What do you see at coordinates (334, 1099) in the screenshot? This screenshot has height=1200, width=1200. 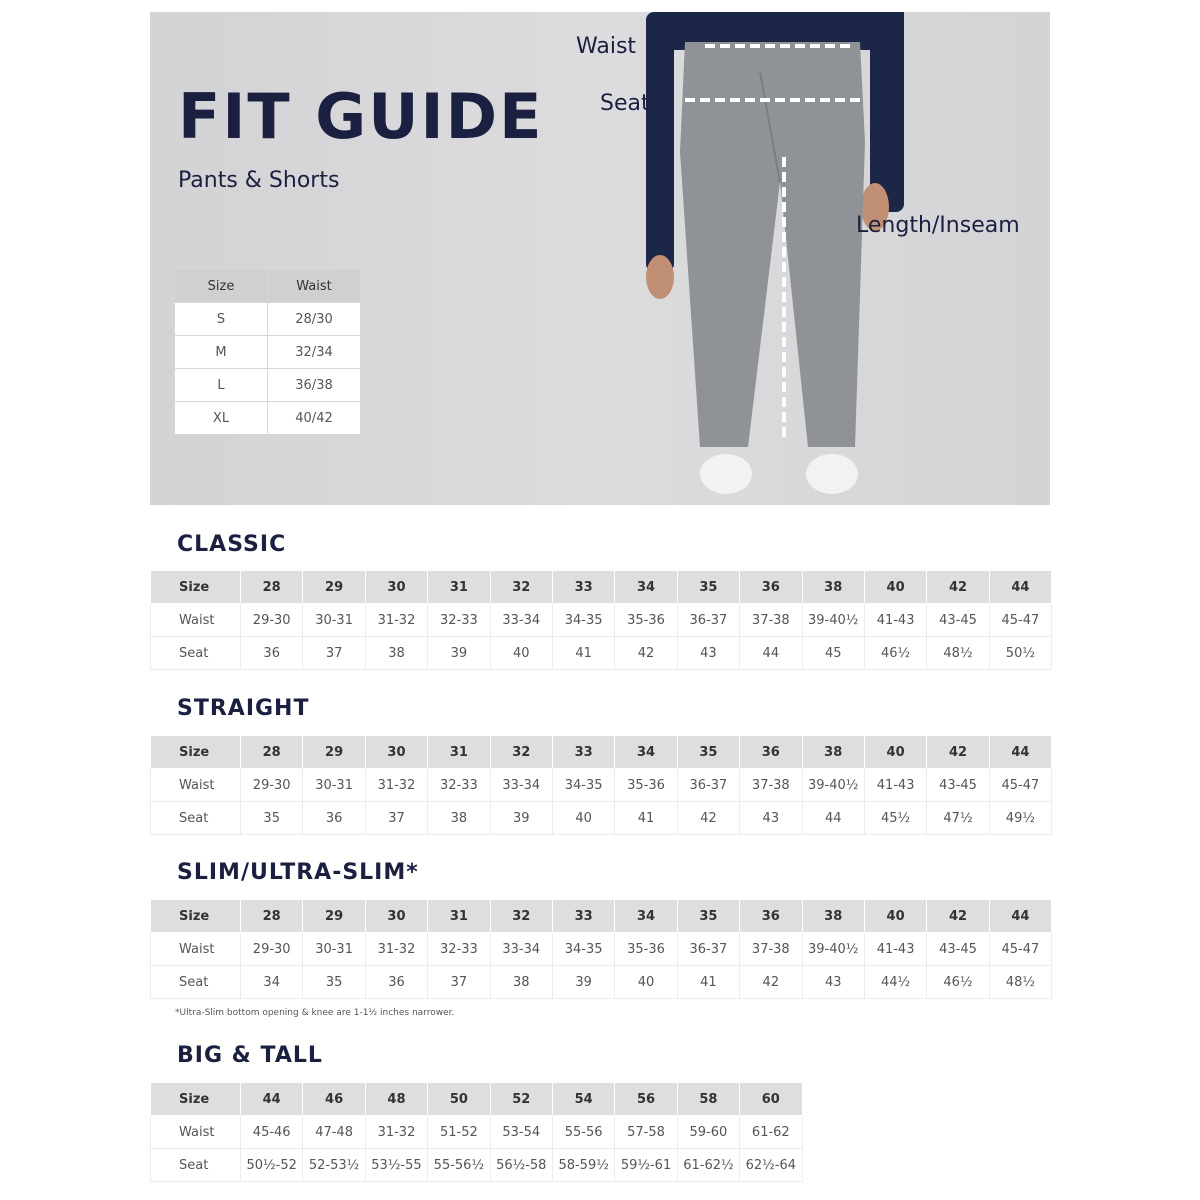 I see `table-cell: 46` at bounding box center [334, 1099].